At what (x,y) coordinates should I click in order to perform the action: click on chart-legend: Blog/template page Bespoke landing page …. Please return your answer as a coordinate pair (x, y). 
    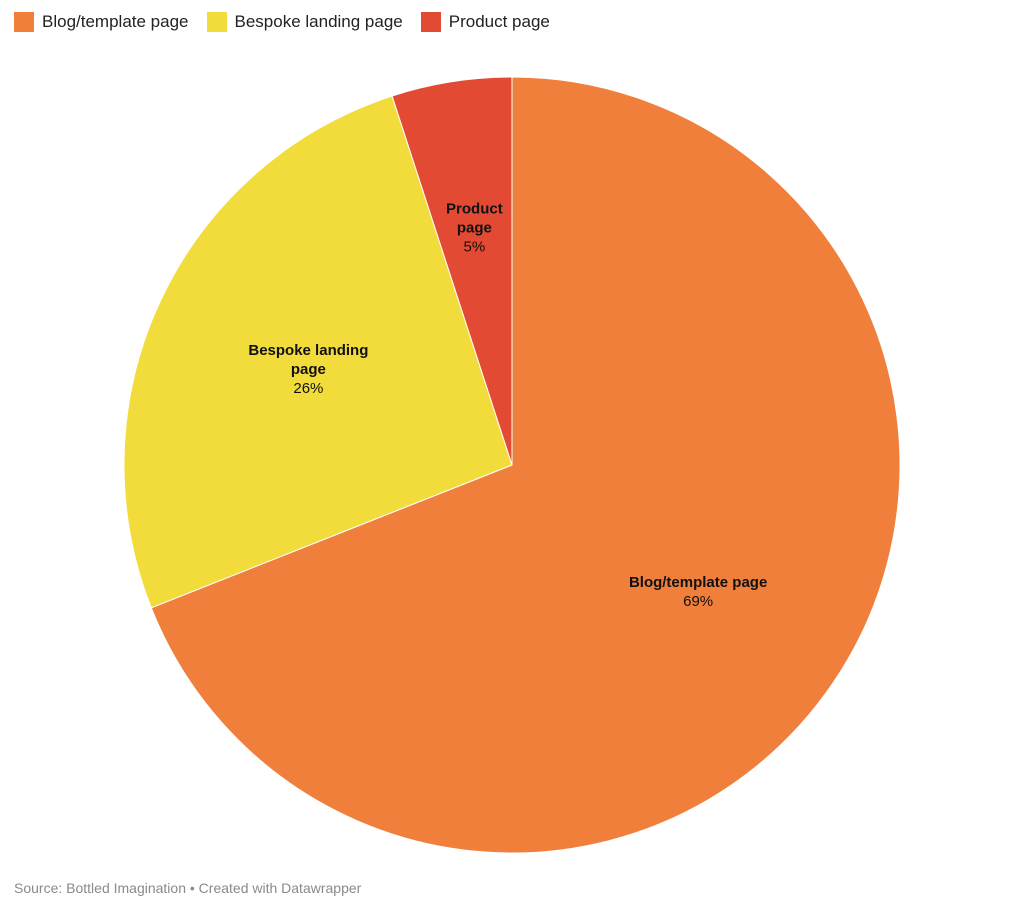
    Looking at the image, I should click on (282, 22).